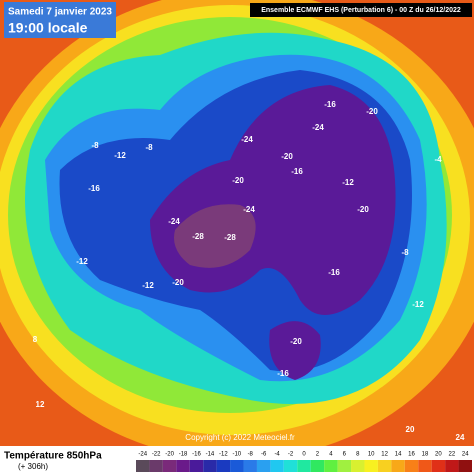 The image size is (474, 474). Describe the element at coordinates (53, 456) in the screenshot. I see `variable: Température 850hPa` at that location.